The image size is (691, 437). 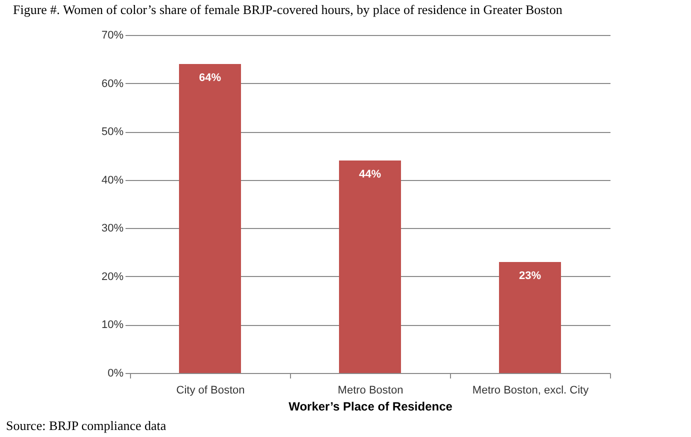 What do you see at coordinates (370, 407) in the screenshot?
I see `x-axis-title: Worker’s Place of Residence` at bounding box center [370, 407].